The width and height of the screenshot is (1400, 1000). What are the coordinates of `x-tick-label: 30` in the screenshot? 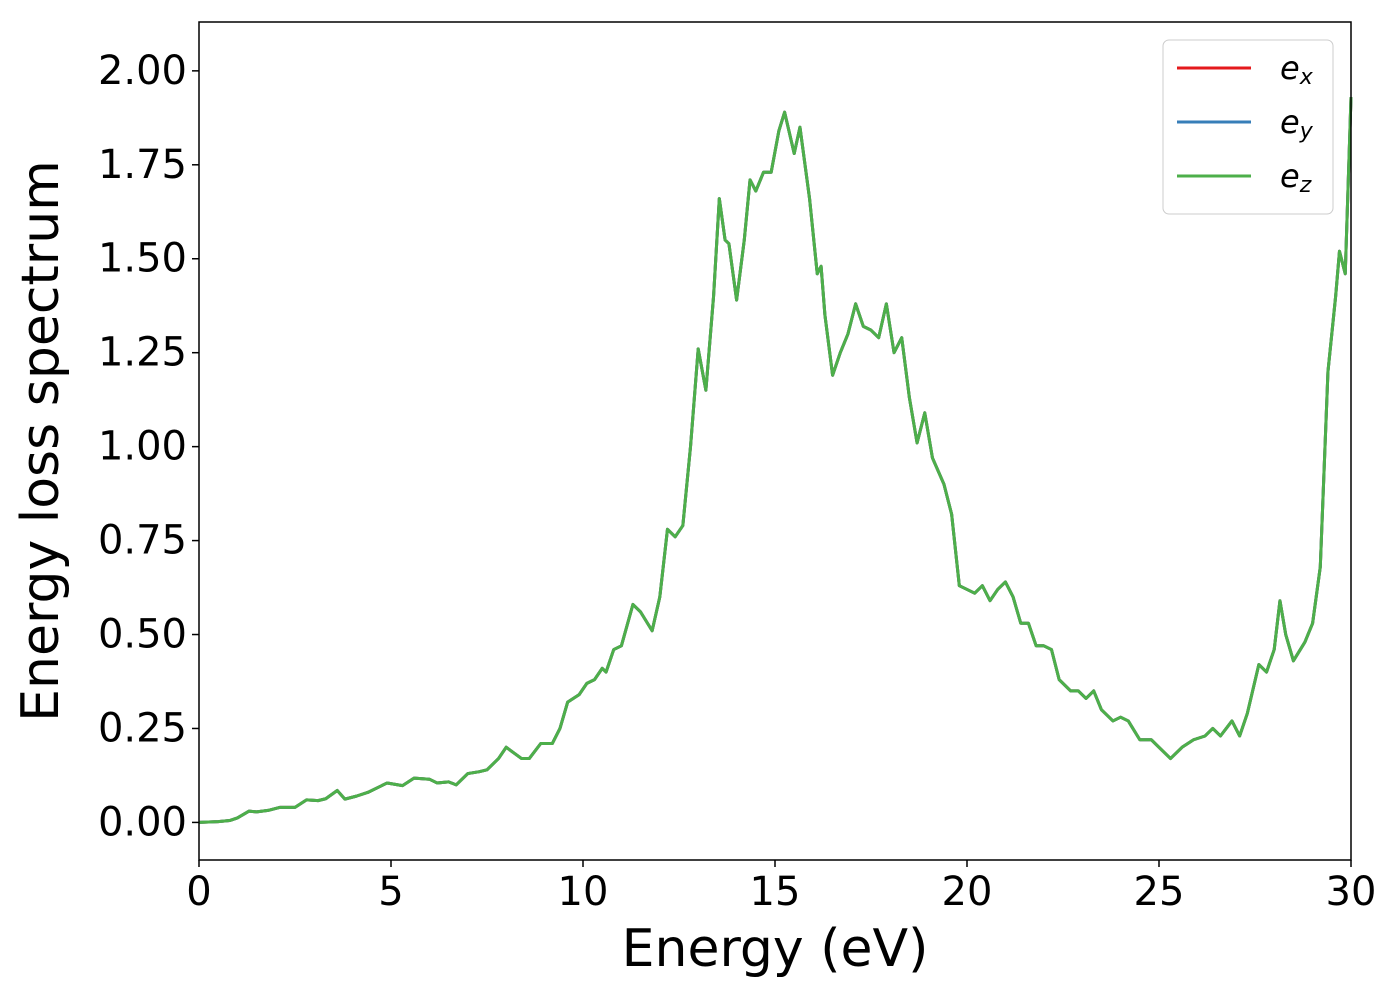 It's located at (1351, 892).